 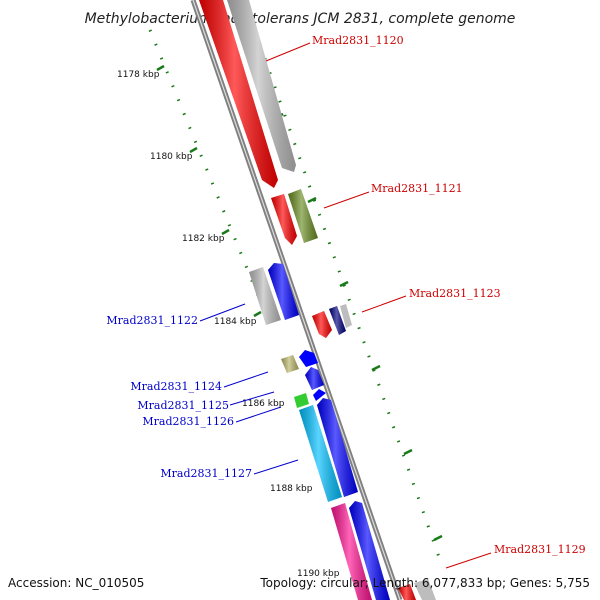 I want to click on gene-label-mrad2831-1129: Mrad2831_1129, so click(x=540, y=549).